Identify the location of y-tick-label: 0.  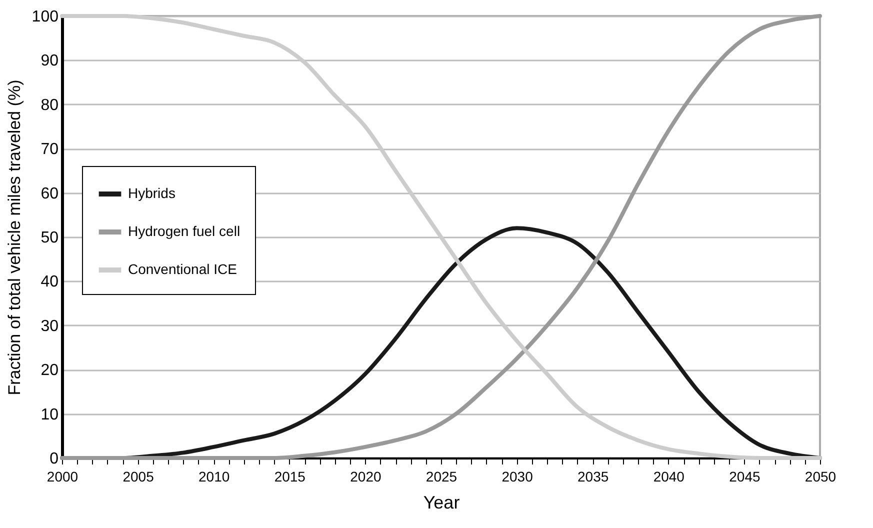
(54, 459).